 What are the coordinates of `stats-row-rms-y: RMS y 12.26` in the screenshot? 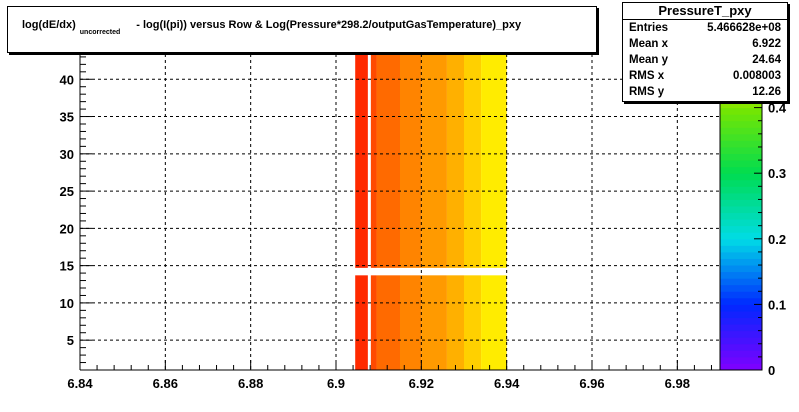 It's located at (705, 92).